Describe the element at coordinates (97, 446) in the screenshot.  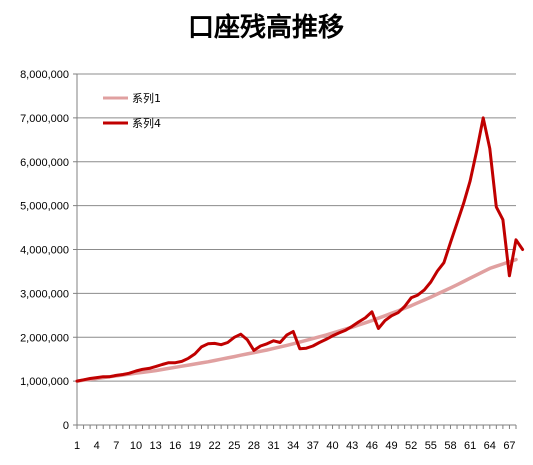
I see `x-tick-label: 4` at that location.